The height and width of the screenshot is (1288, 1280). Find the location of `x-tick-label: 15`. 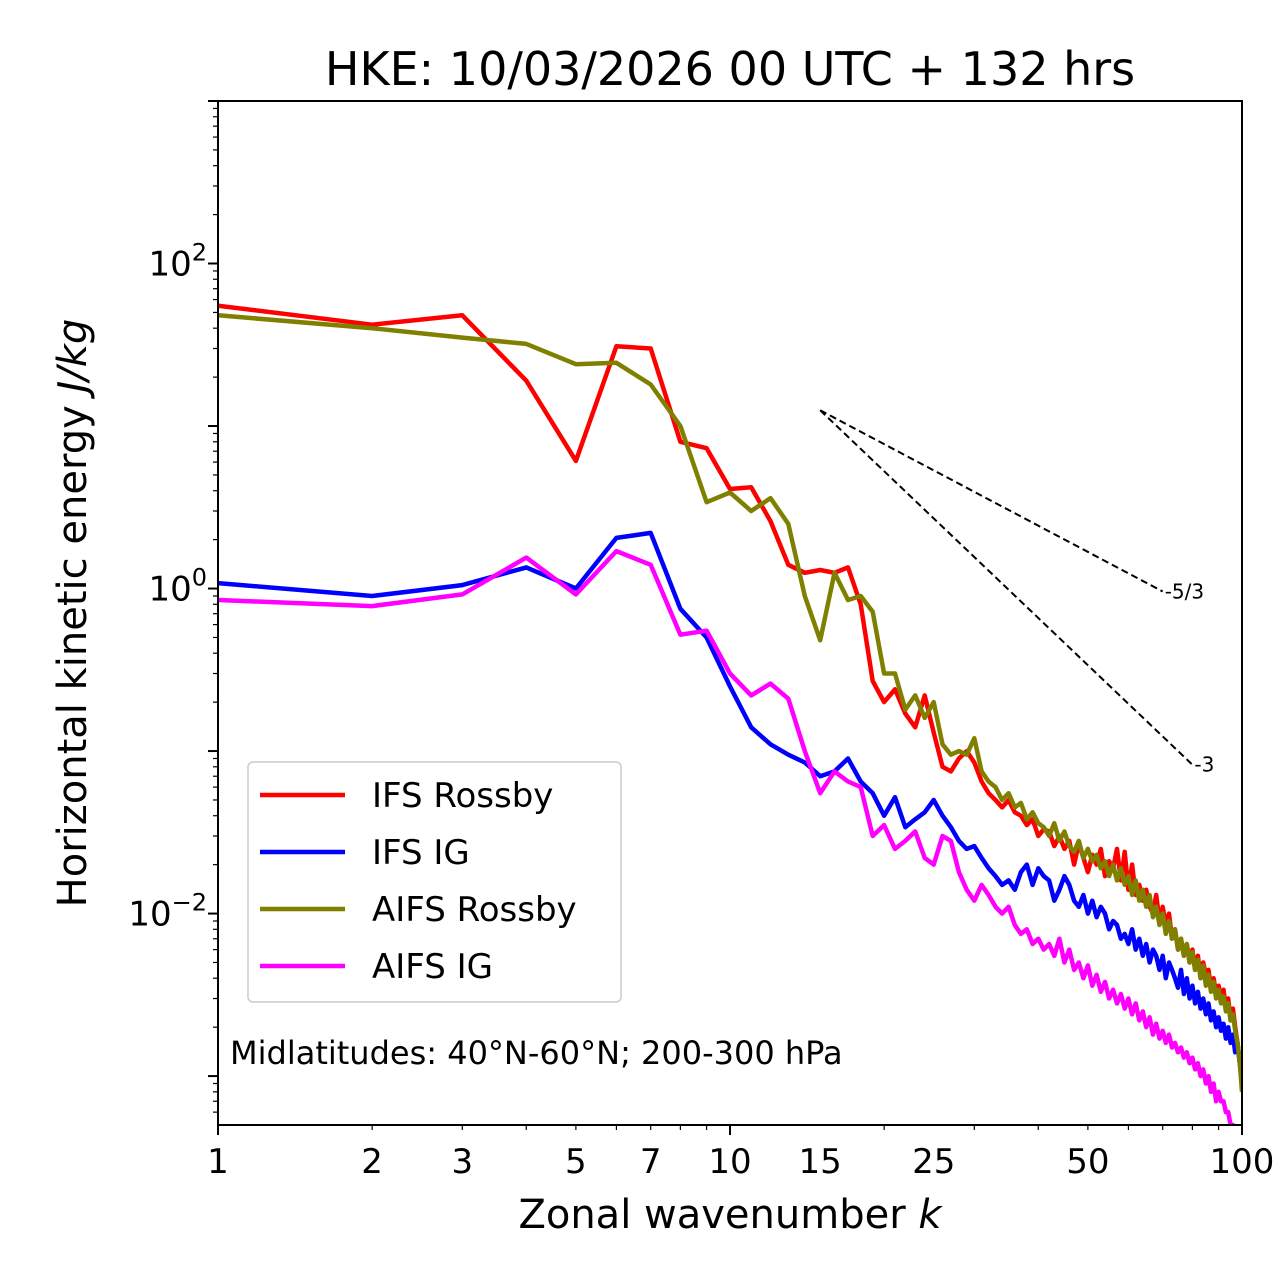

x-tick-label: 15 is located at coordinates (820, 1162).